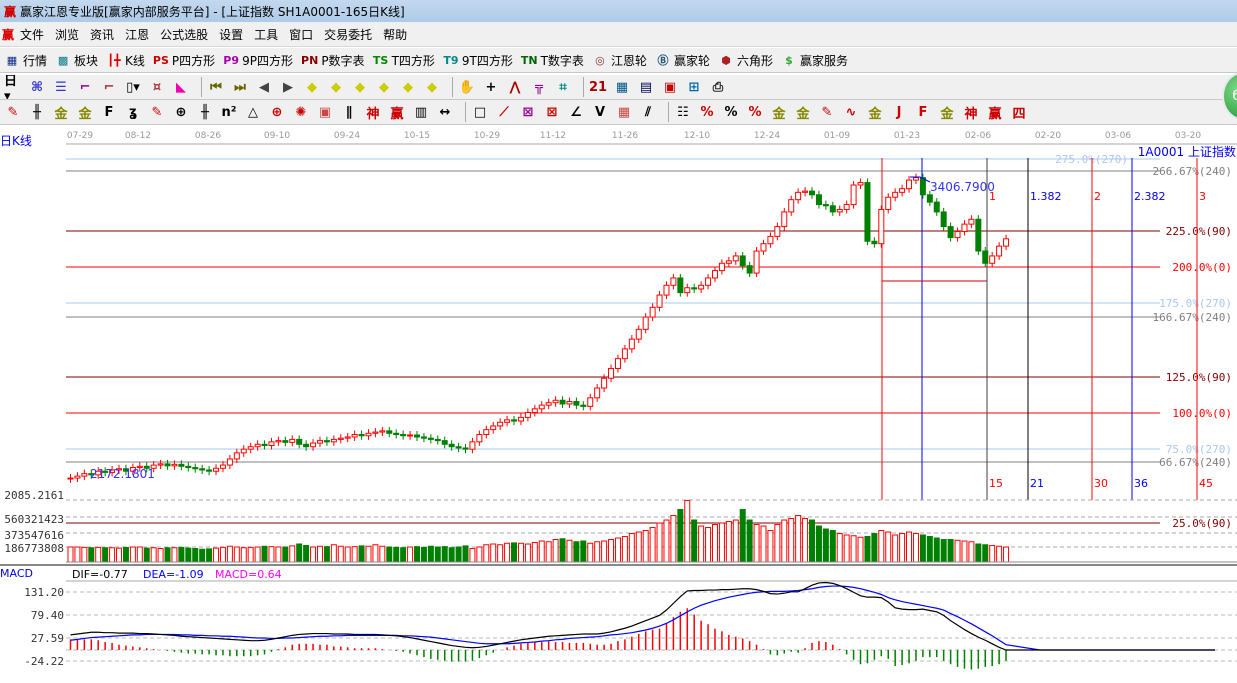  What do you see at coordinates (875, 114) in the screenshot?
I see `gold-box-icon: 金` at bounding box center [875, 114].